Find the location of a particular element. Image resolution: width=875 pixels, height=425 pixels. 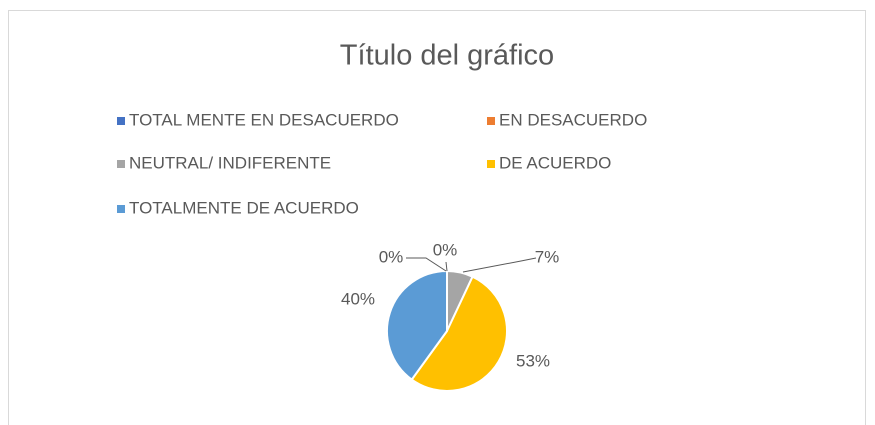

legend-label: EN DESACUERDO is located at coordinates (573, 119).